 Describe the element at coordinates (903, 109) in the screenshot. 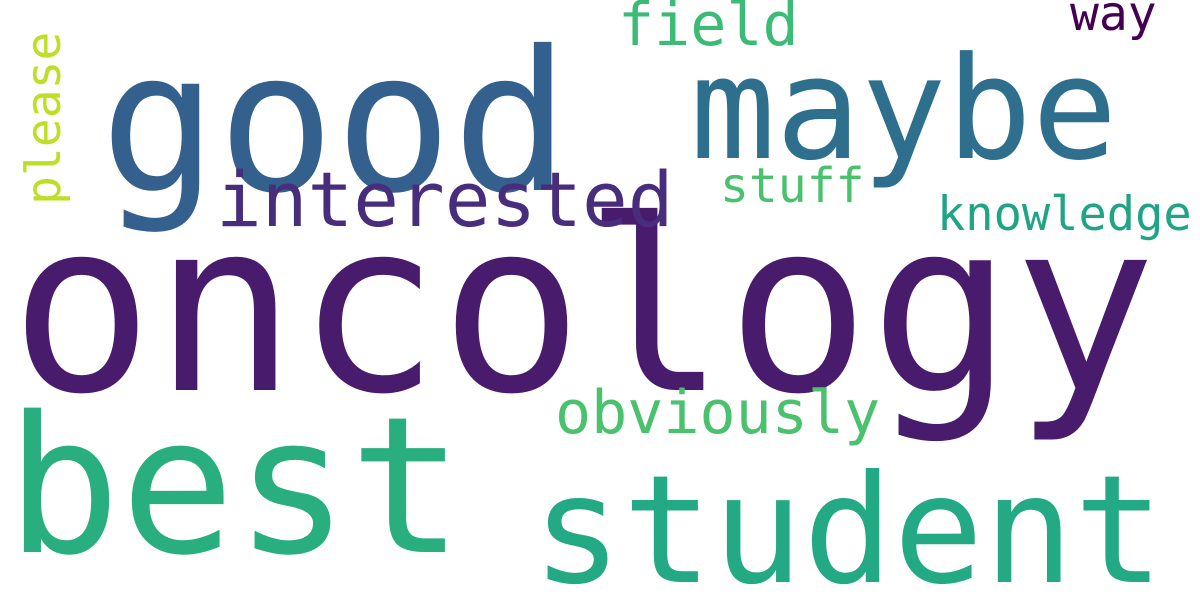

I see `word-maybe: maybe` at that location.